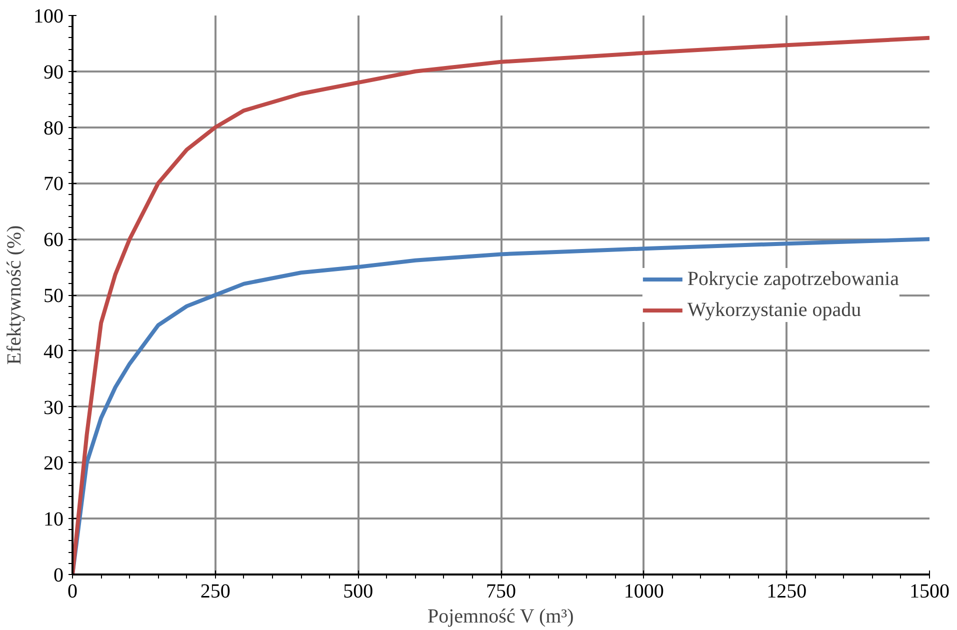  Describe the element at coordinates (54, 184) in the screenshot. I see `y-tick-label: 70` at that location.